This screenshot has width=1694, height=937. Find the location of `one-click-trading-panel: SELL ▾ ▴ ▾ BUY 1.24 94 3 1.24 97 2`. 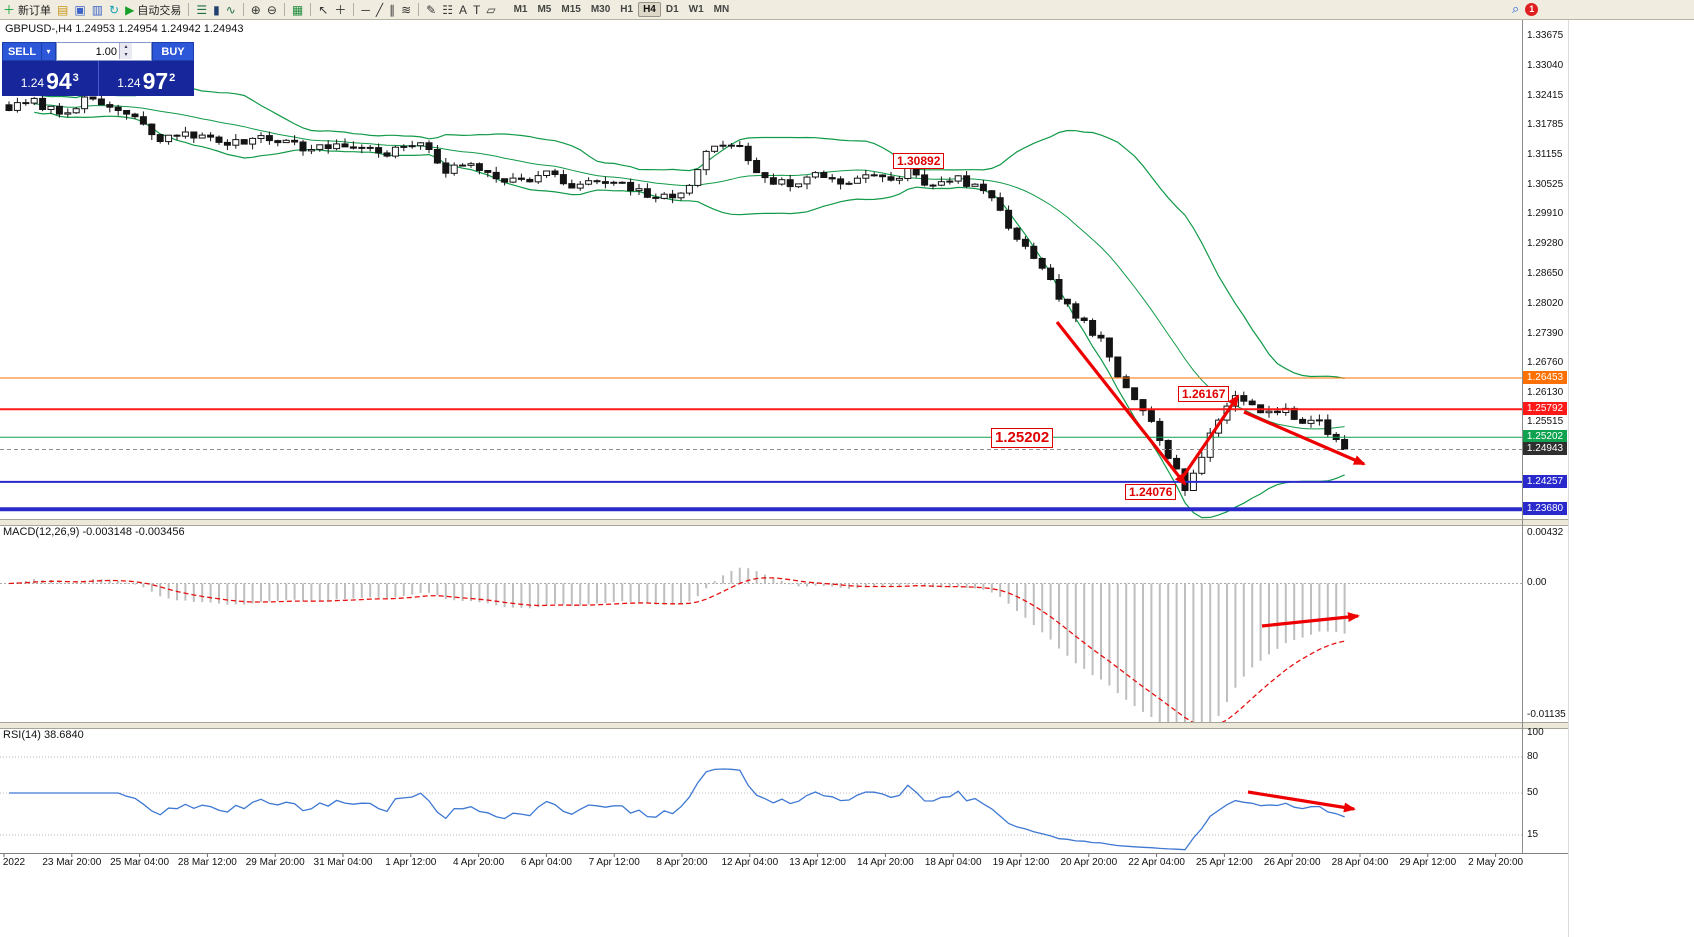

one-click-trading-panel: SELL ▾ ▴ ▾ BUY 1.24 94 3 1.24 97 2 is located at coordinates (98, 69).